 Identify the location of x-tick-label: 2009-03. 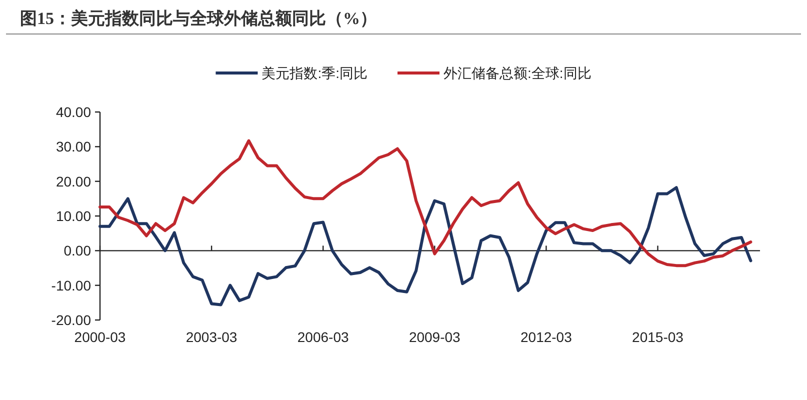
(434, 337).